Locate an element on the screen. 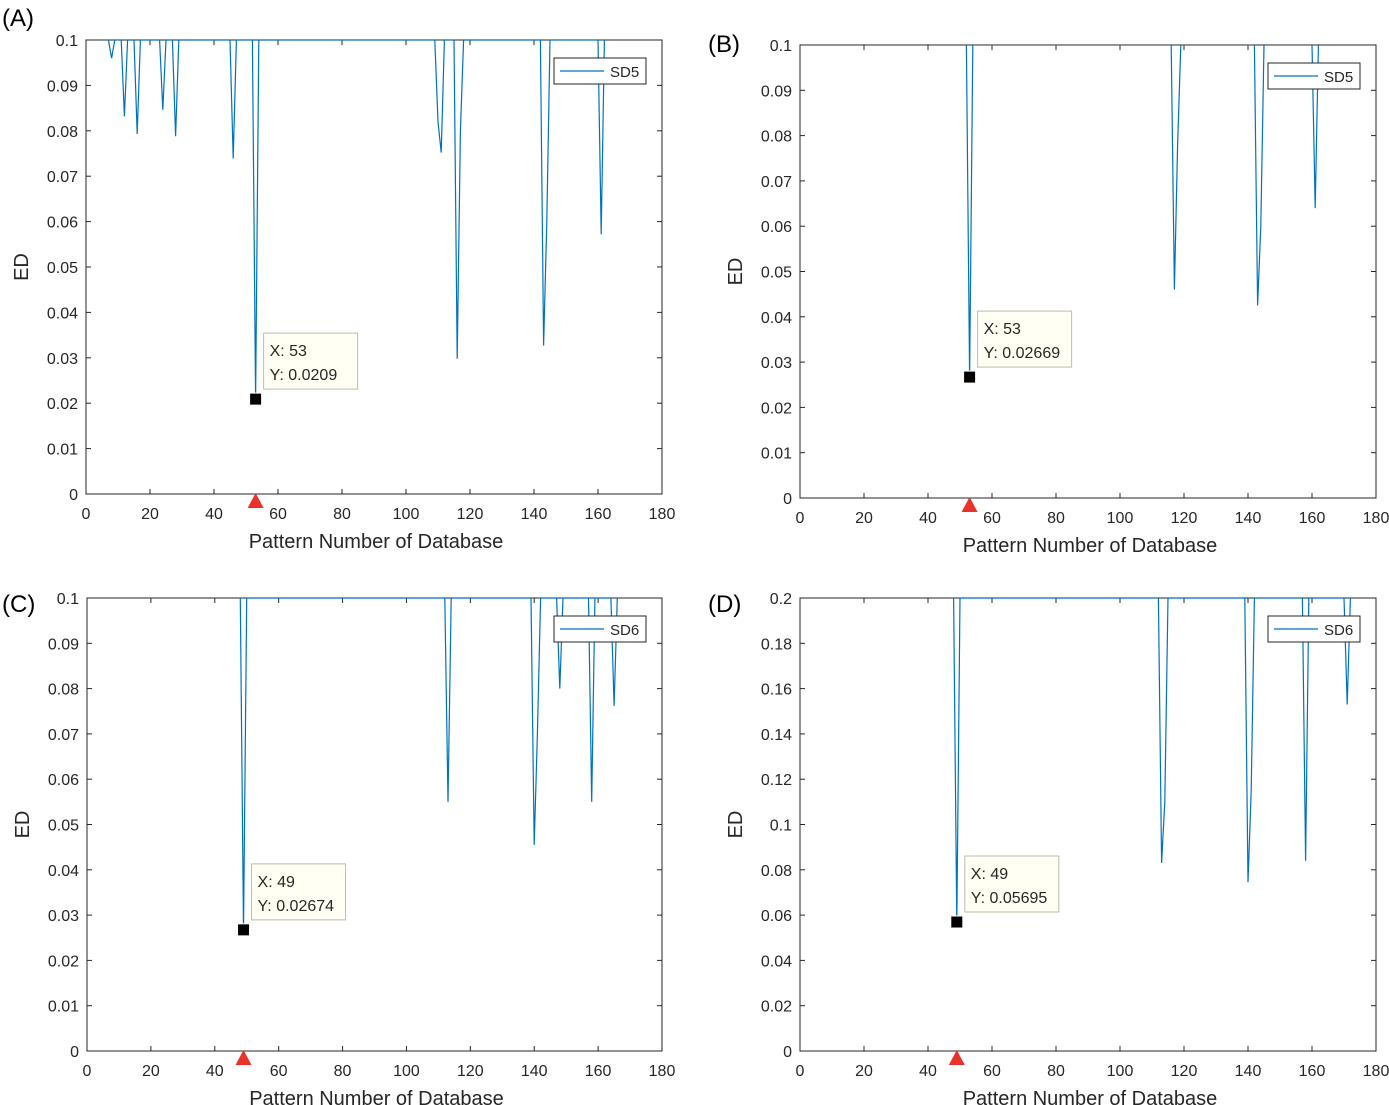  y-tick-label: 0.14 is located at coordinates (776, 735).